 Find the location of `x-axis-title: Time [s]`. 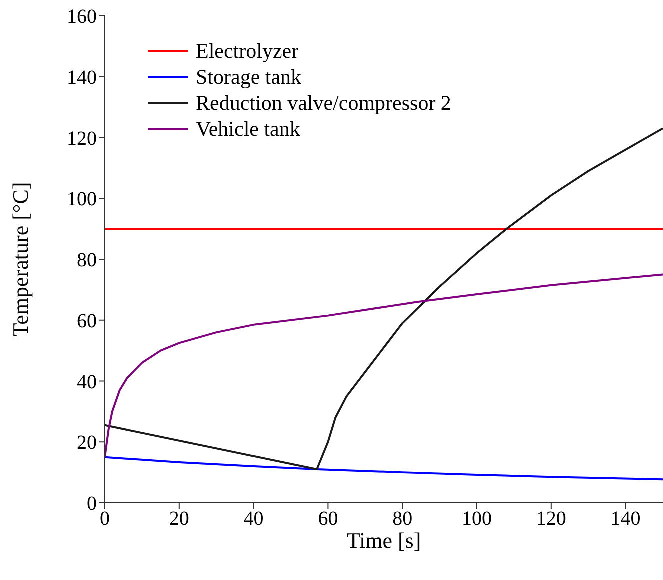

x-axis-title: Time [s] is located at coordinates (384, 540).